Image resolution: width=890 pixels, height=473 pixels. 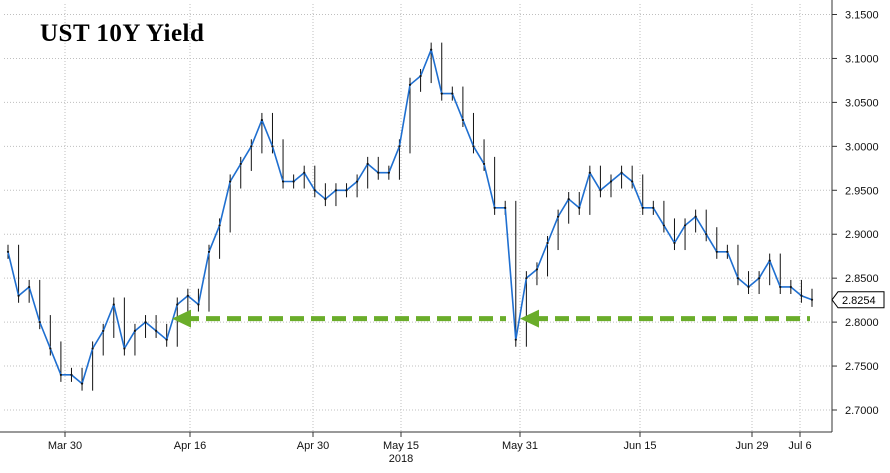 I want to click on y-tick-label: 2.9000, so click(x=862, y=235).